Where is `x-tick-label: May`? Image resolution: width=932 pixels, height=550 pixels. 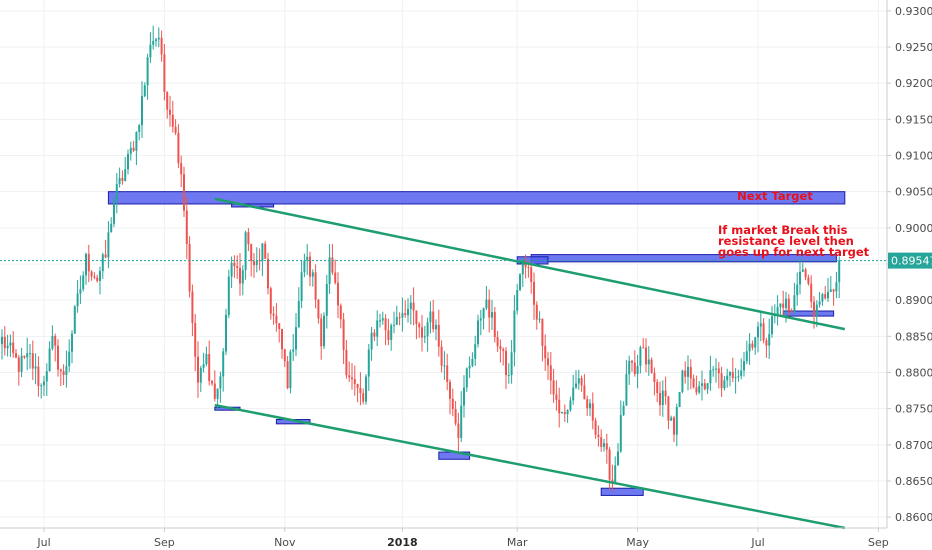
x-tick-label: May is located at coordinates (637, 542).